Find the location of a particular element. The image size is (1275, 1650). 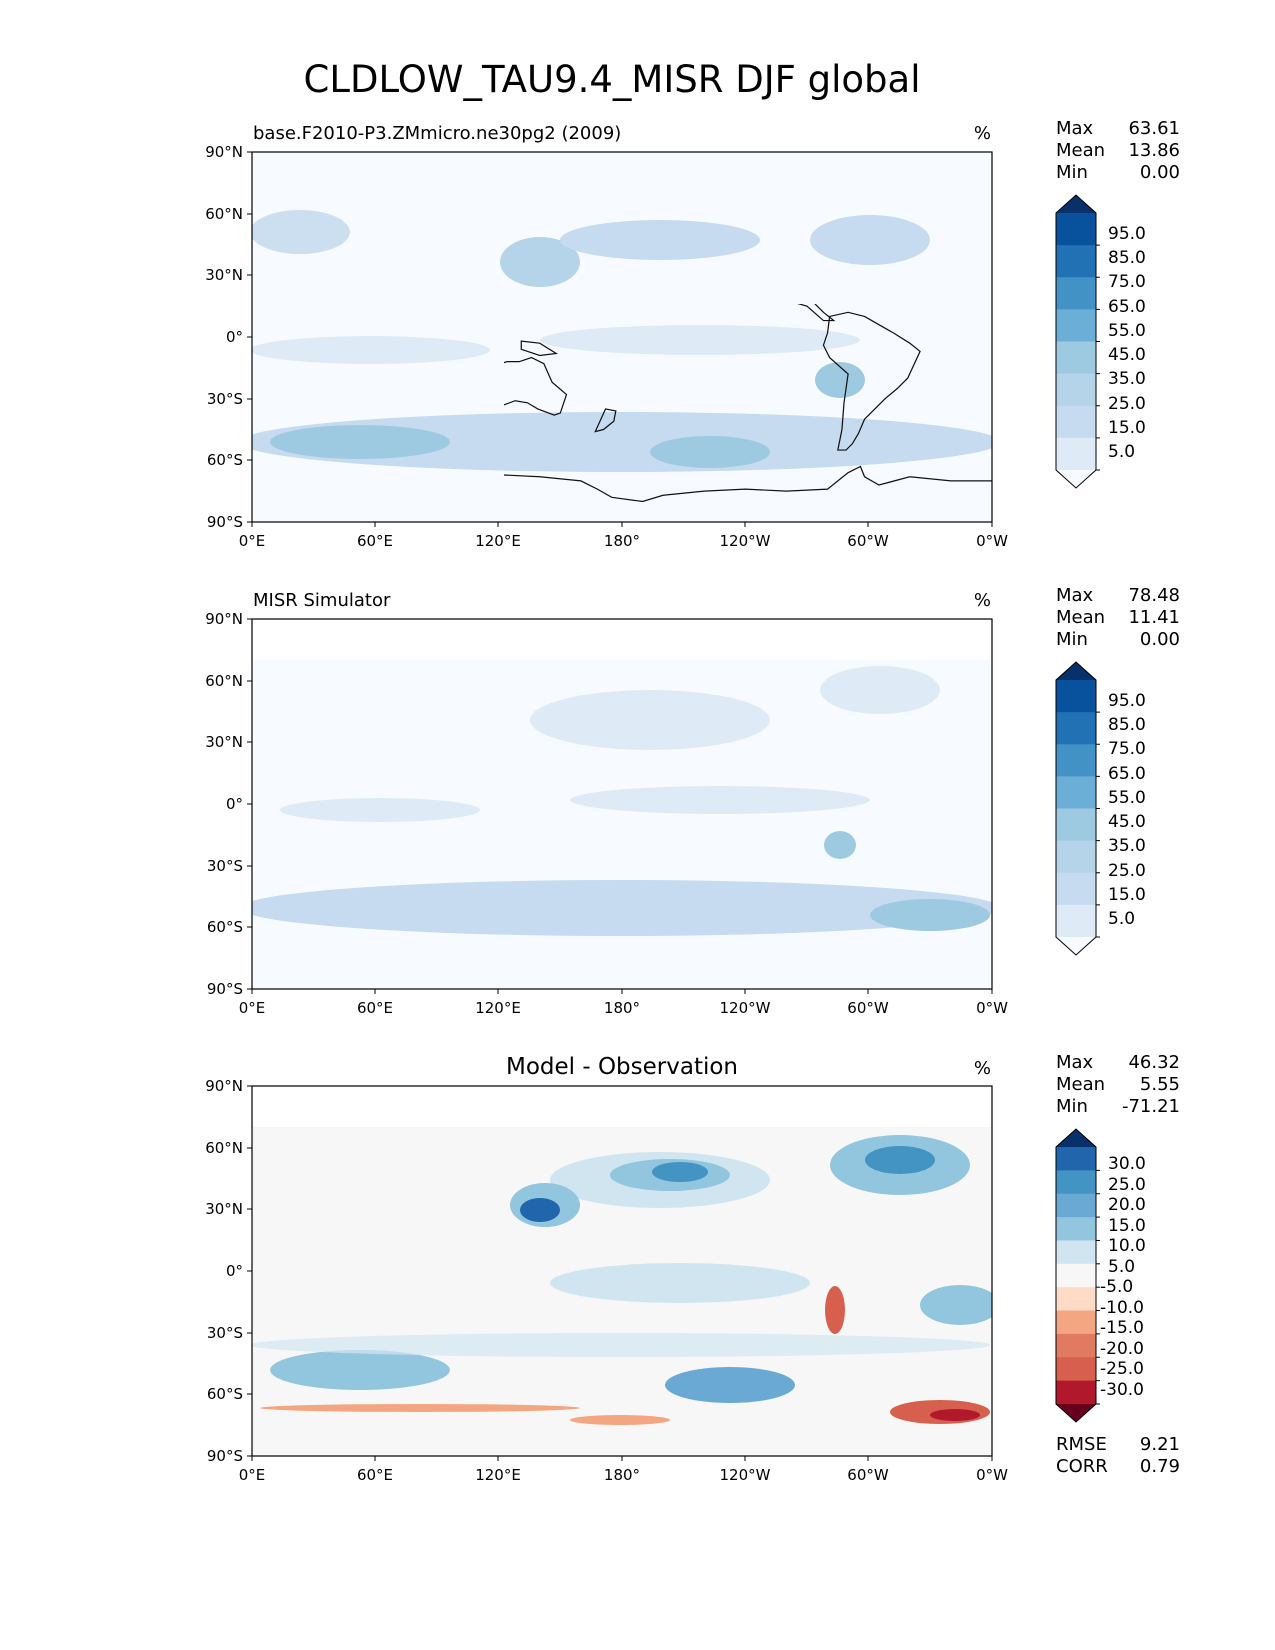

colorbar-label: 95.0 is located at coordinates (1127, 234).